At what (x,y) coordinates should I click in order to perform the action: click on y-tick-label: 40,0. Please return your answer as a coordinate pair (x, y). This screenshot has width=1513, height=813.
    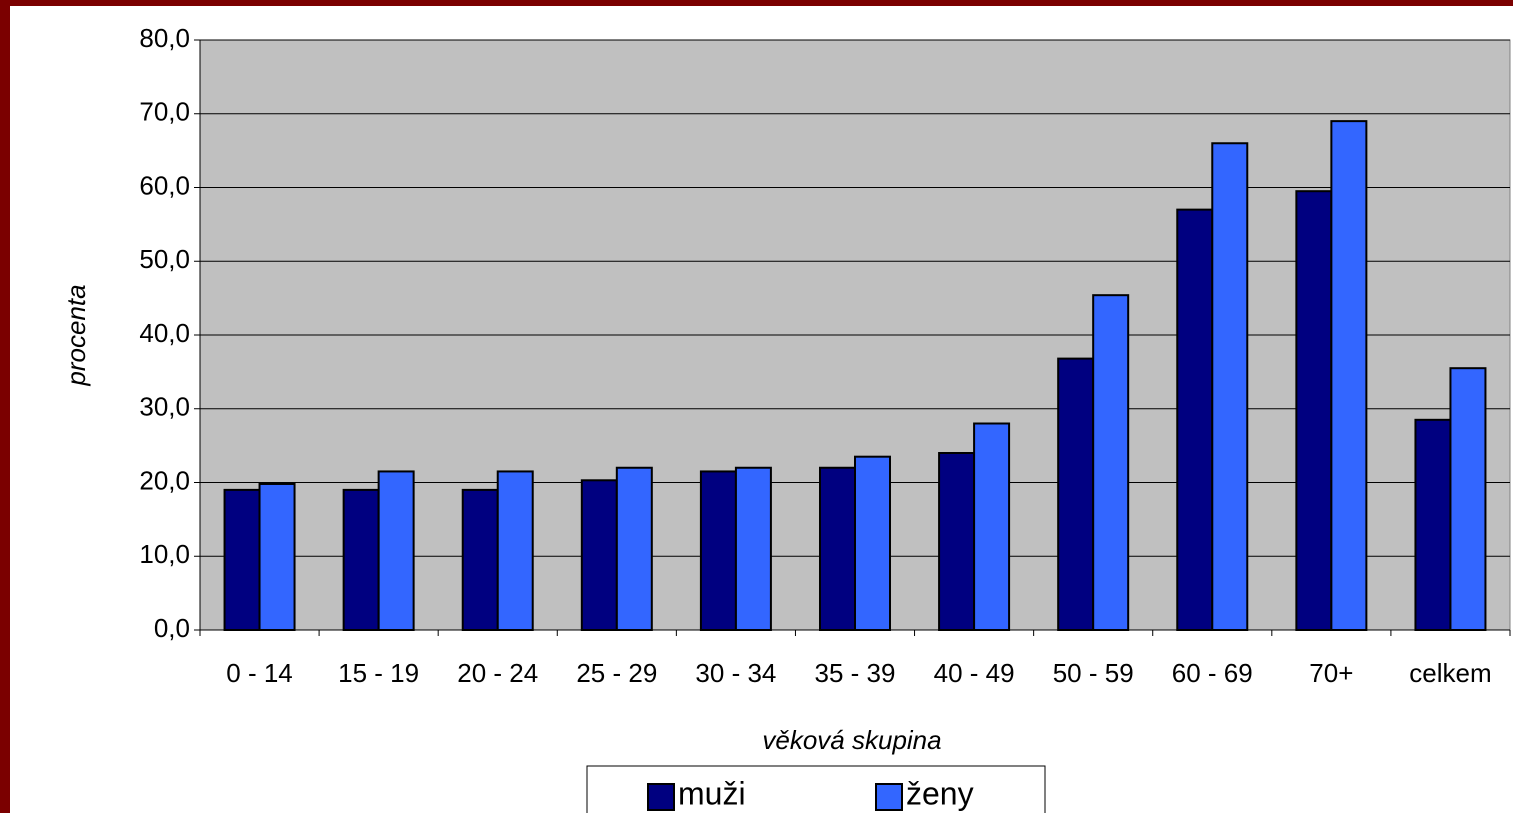
    Looking at the image, I should click on (164, 333).